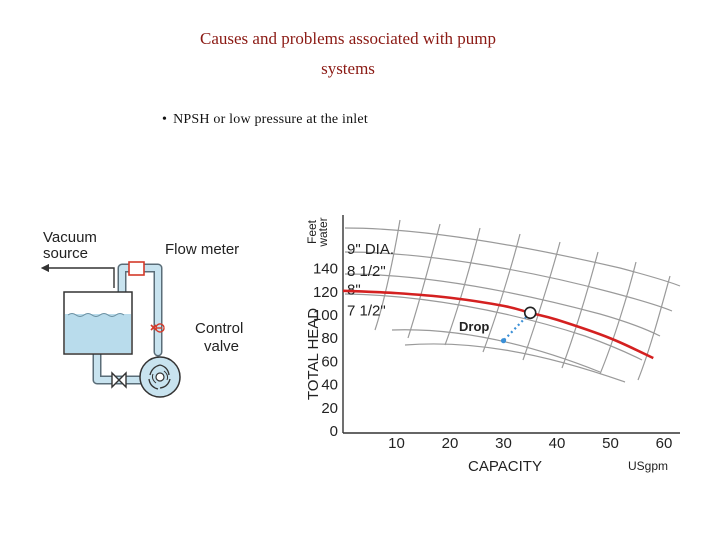 Image resolution: width=720 pixels, height=540 pixels. I want to click on y-tick-label: 40, so click(329, 385).